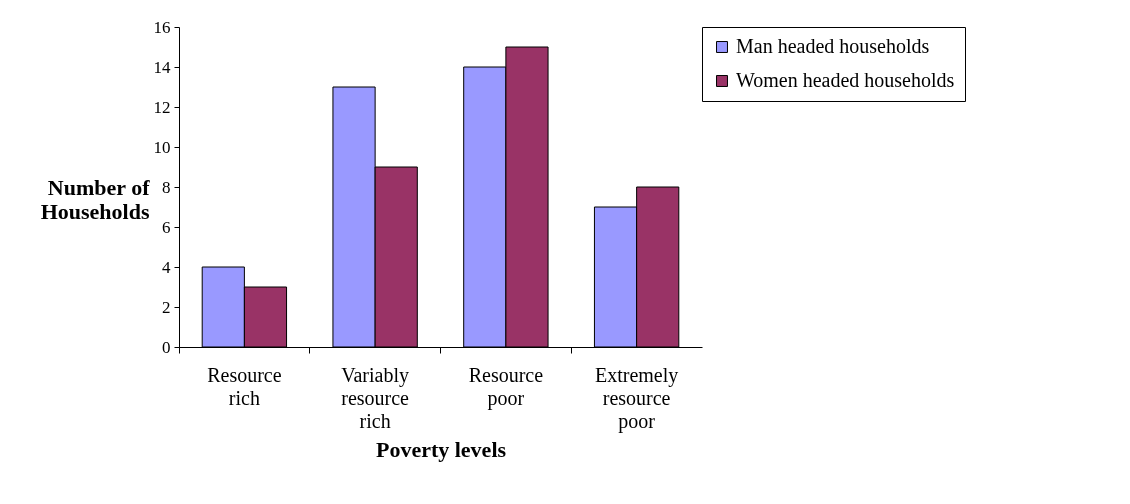  I want to click on y-tick-label: 12, so click(162, 107).